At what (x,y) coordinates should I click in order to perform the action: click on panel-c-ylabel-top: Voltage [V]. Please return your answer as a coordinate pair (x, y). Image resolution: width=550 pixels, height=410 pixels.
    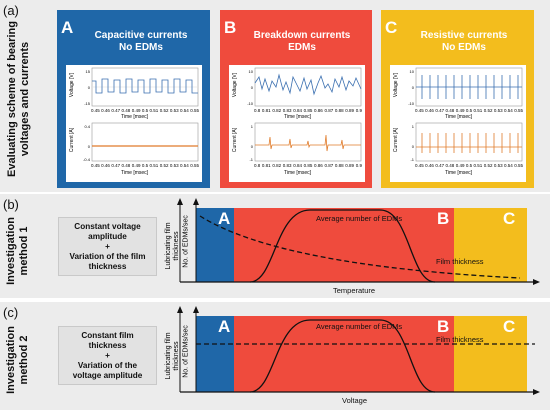
    Looking at the image, I should click on (396, 85).